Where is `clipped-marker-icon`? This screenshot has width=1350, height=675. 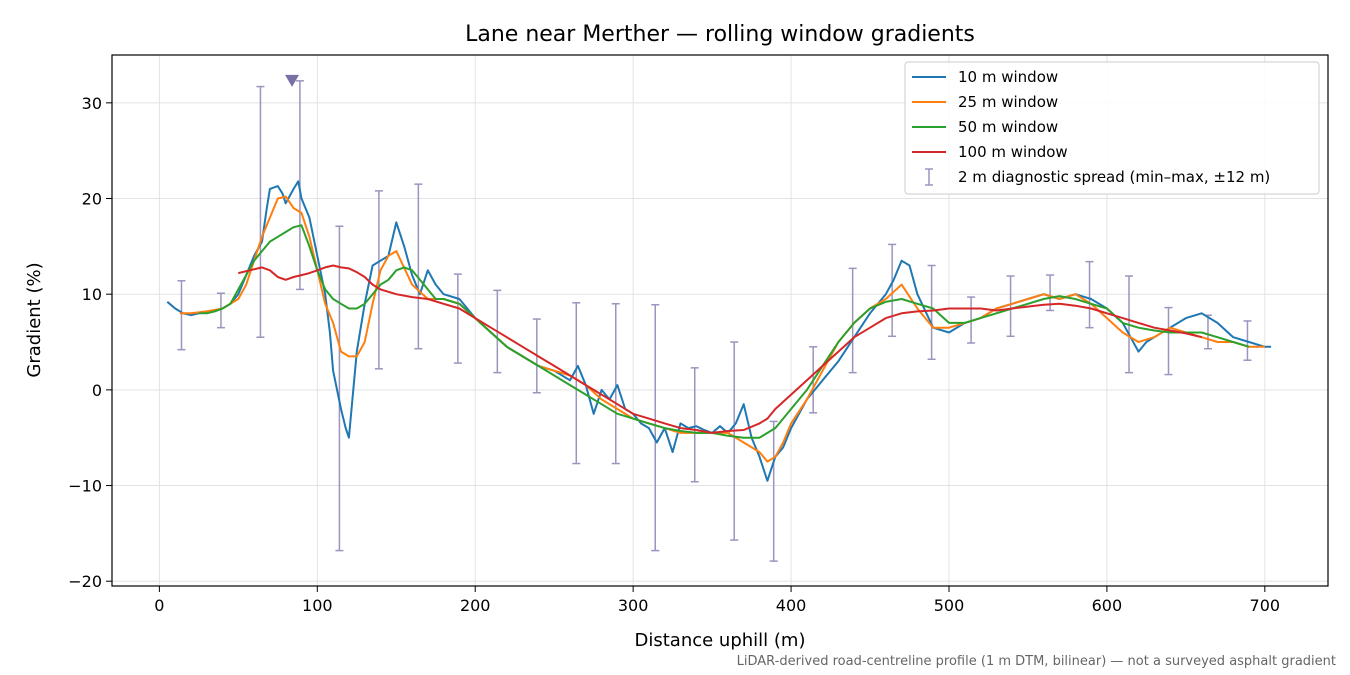
clipped-marker-icon is located at coordinates (292, 80).